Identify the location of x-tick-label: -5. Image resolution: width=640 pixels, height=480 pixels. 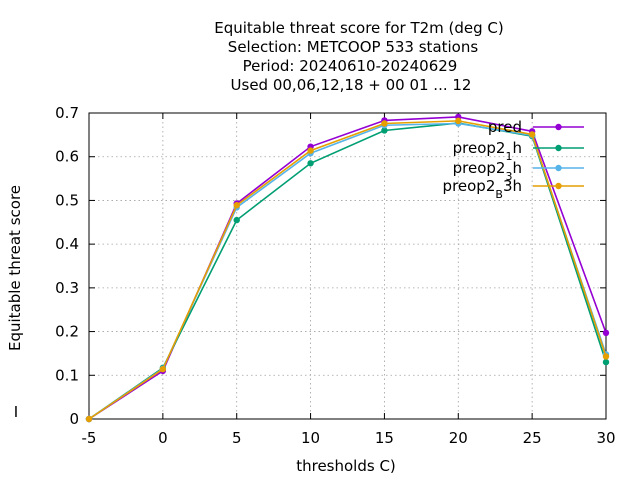
(89, 438).